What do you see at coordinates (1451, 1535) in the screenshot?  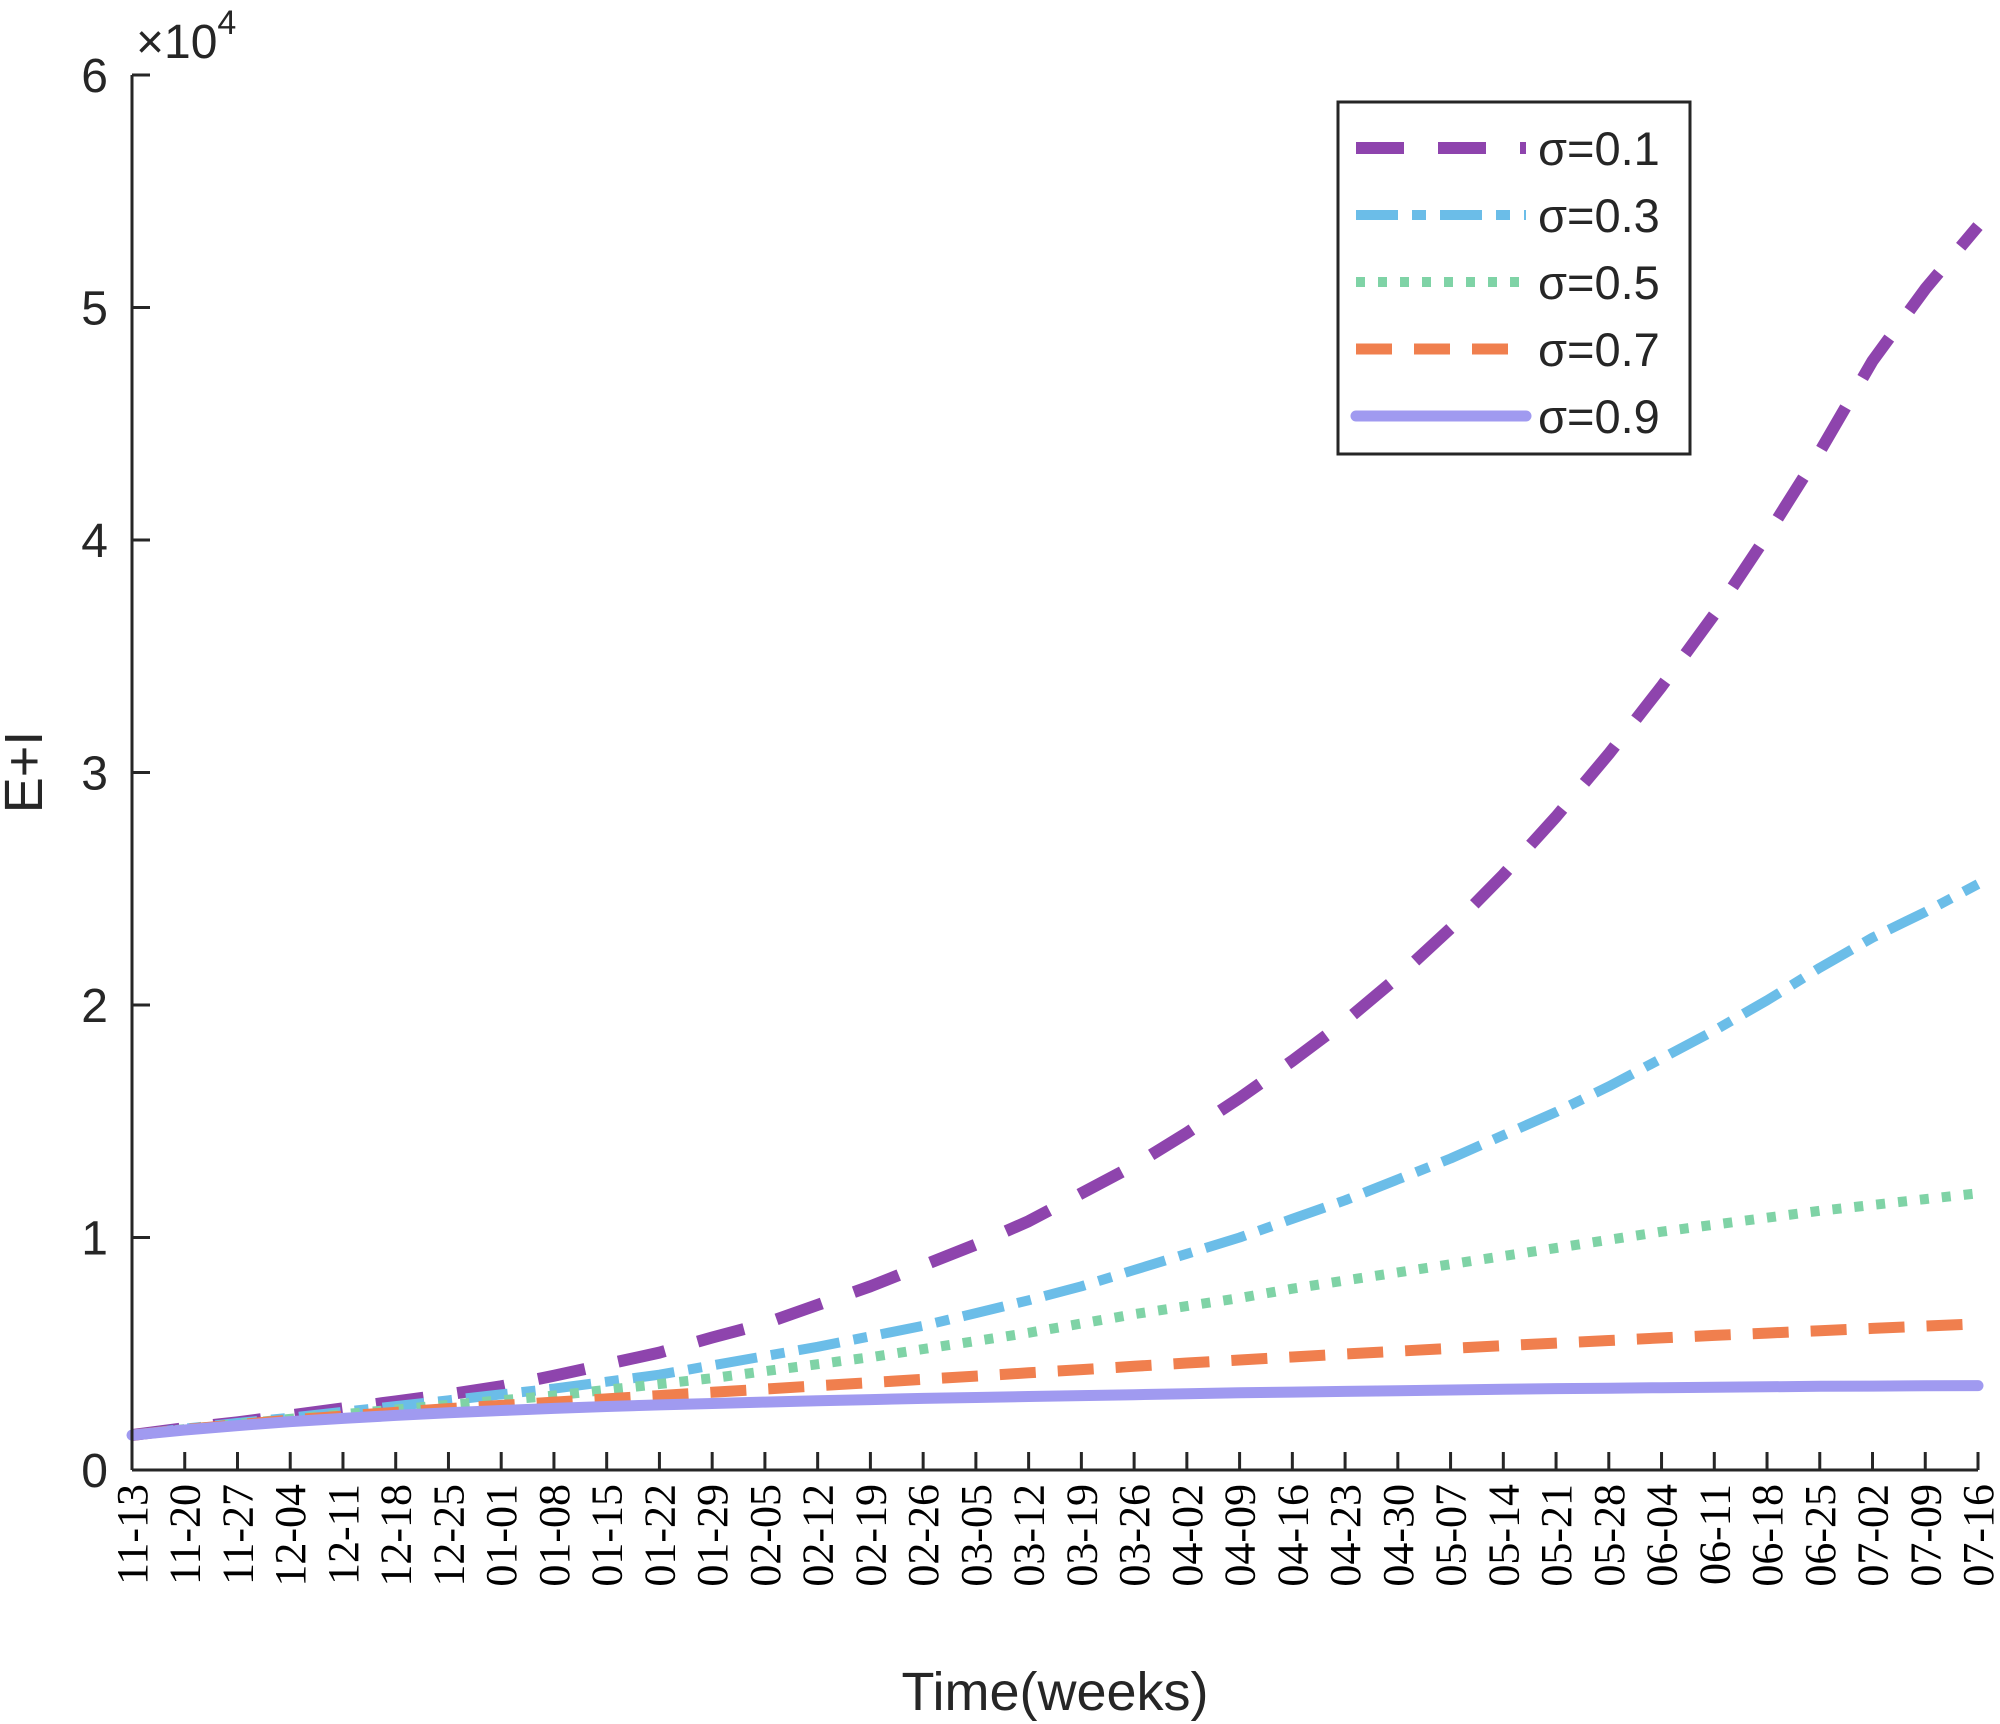 I see `x-tick-label: 05-07` at bounding box center [1451, 1535].